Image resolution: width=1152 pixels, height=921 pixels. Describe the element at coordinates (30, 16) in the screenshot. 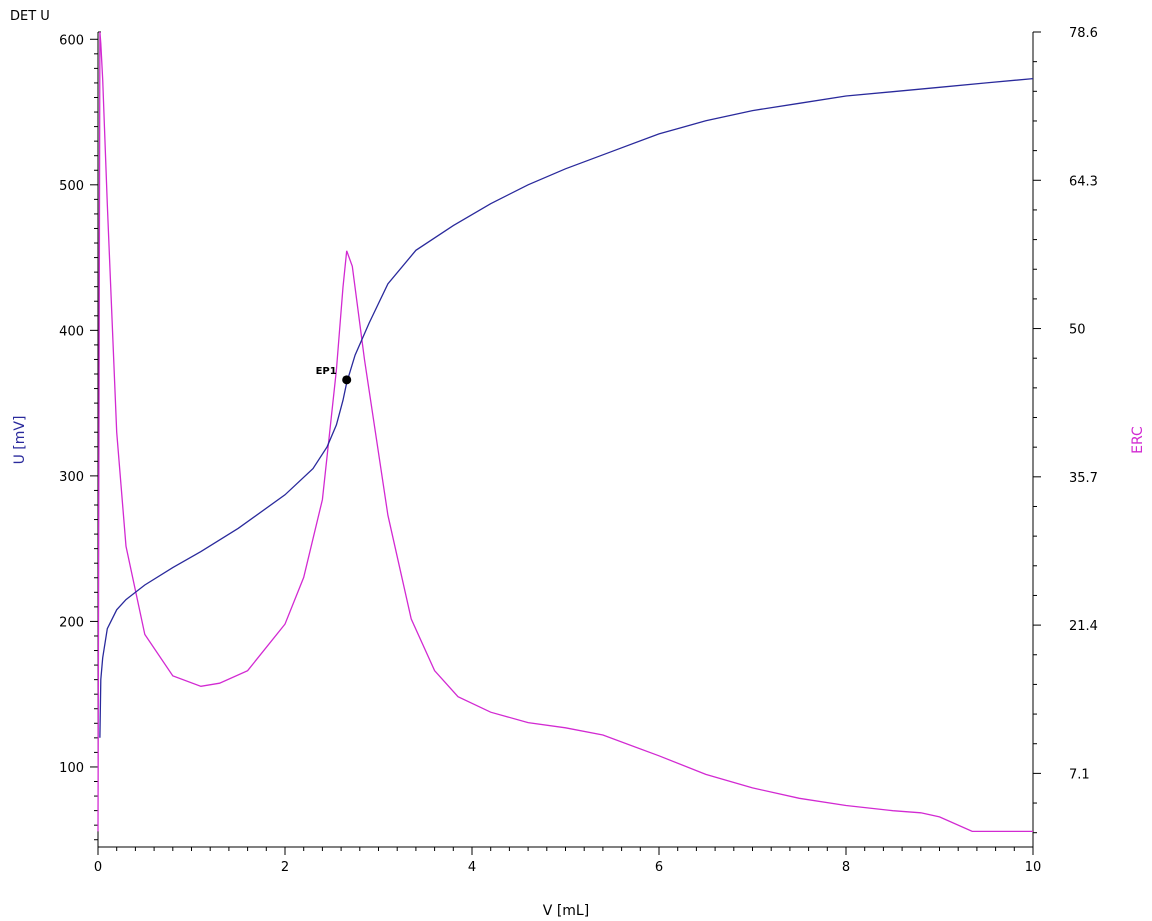

I see `chart-title: DET U` at that location.